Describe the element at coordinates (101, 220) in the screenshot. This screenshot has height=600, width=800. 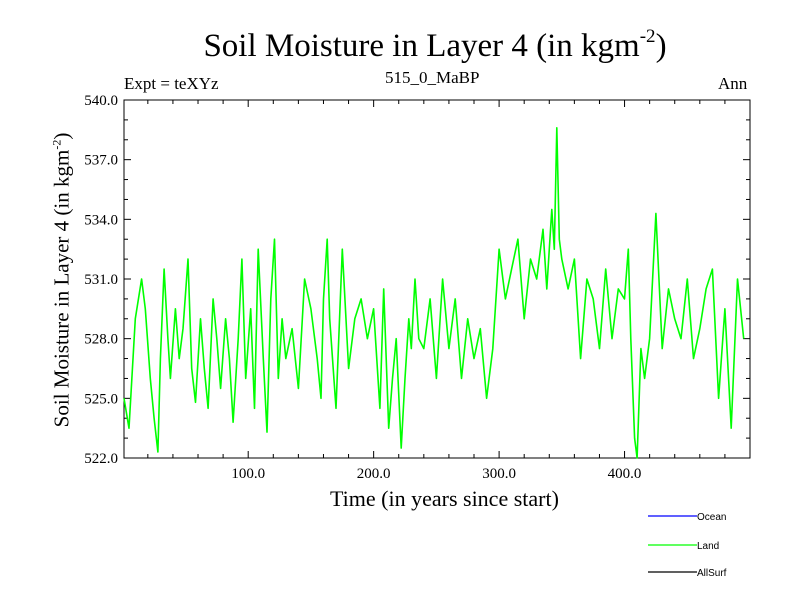
I see `y-tick-label: 534.0` at that location.